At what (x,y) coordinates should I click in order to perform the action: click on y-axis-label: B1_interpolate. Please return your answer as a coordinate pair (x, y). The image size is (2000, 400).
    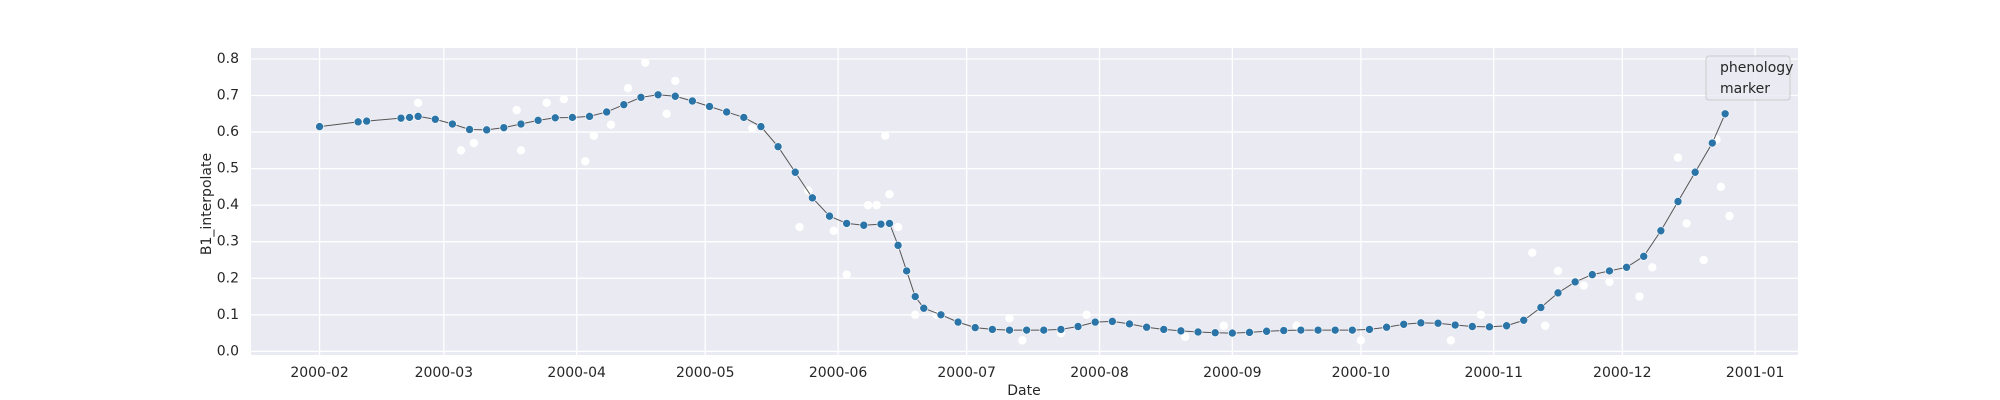
    Looking at the image, I should click on (207, 204).